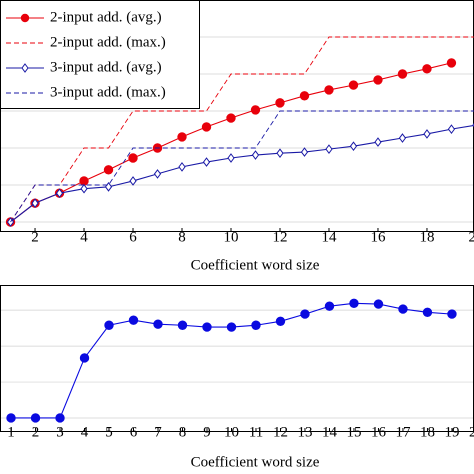 Image resolution: width=474 pixels, height=474 pixels. I want to click on x-tick-label: 15, so click(353, 432).